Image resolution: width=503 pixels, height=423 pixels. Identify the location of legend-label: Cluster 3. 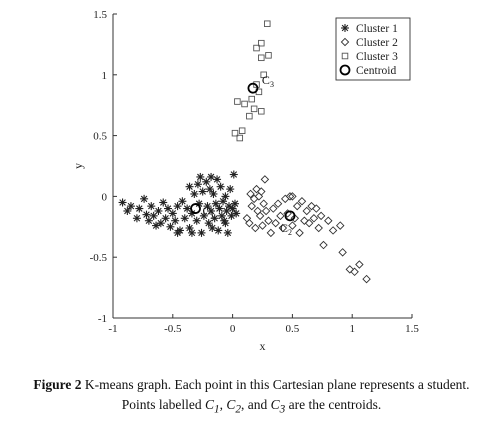
(377, 57).